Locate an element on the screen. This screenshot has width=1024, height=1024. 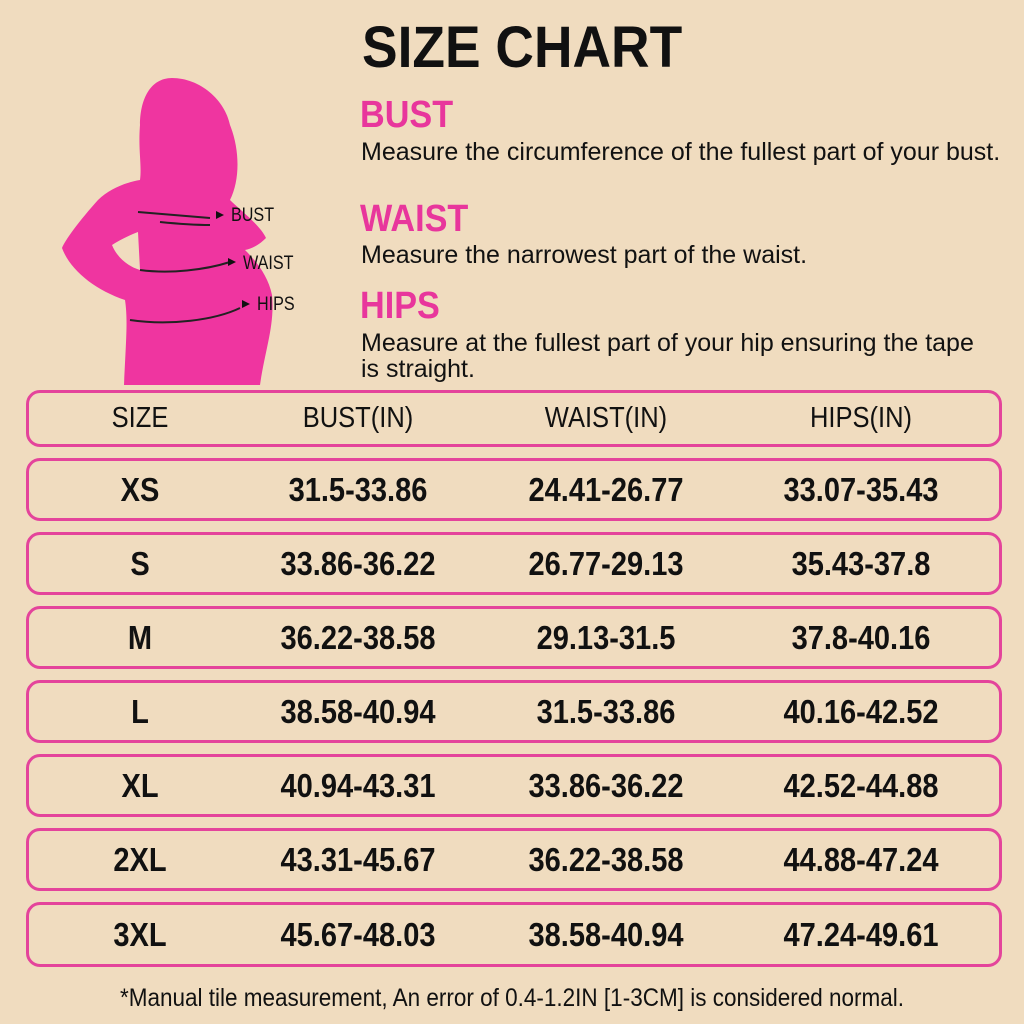
woman-silhouette-icon is located at coordinates (167, 231).